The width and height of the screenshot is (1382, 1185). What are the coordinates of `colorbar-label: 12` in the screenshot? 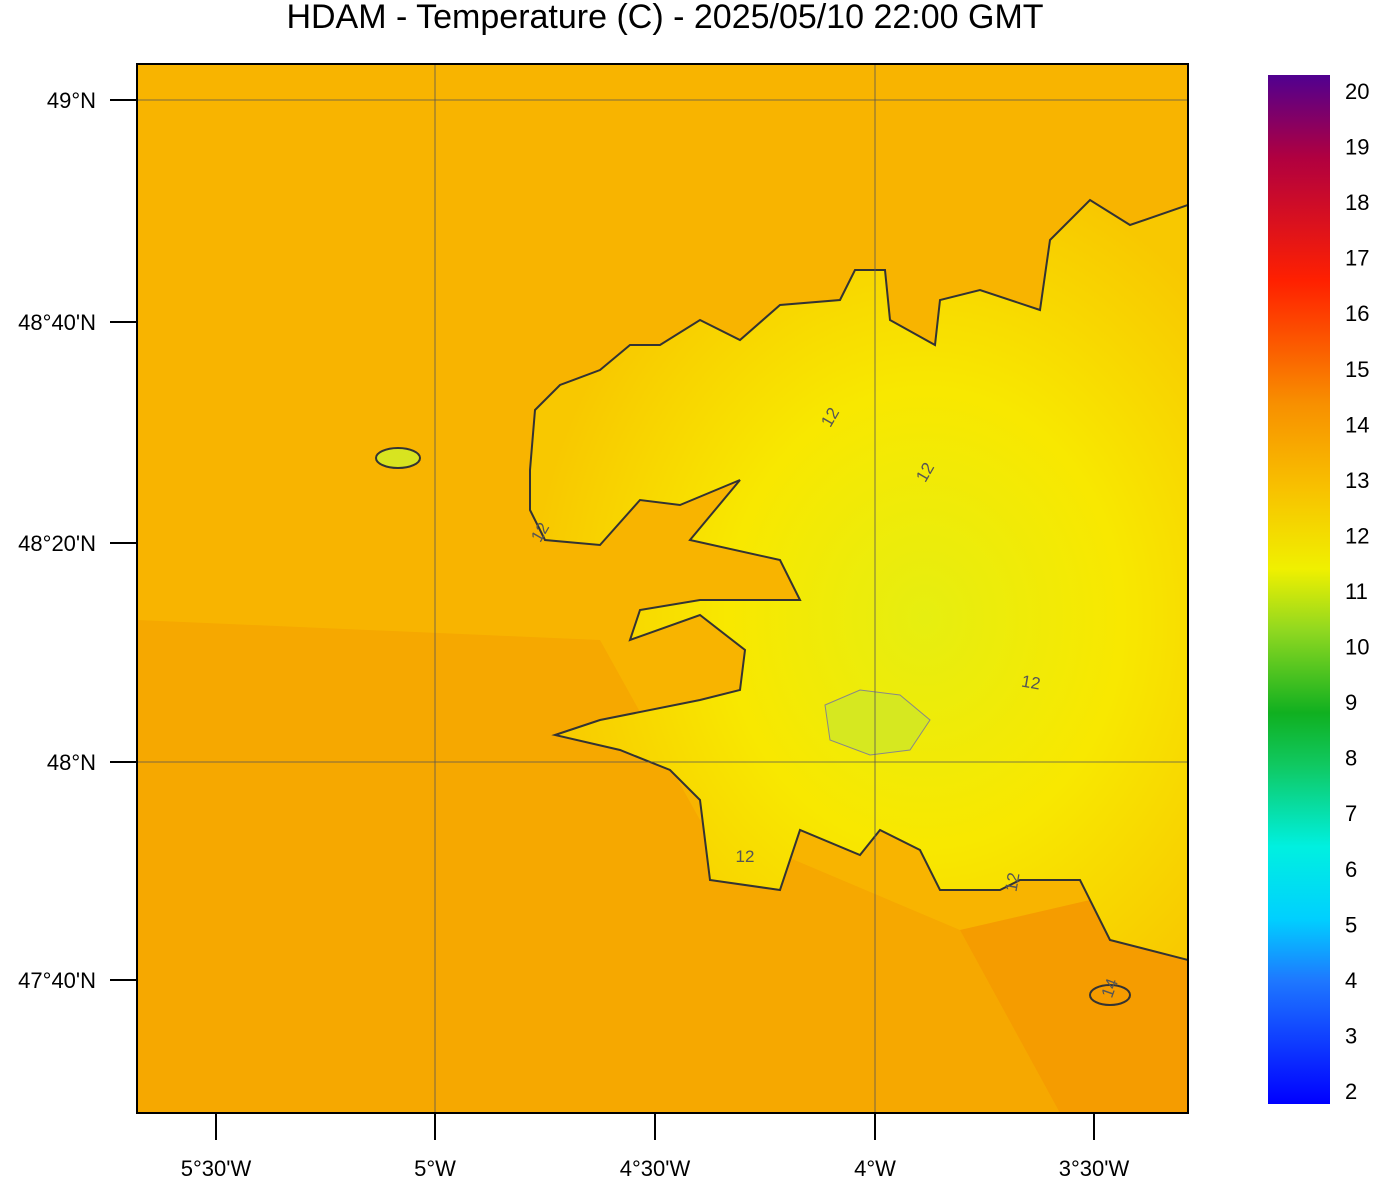 It's located at (1357, 535).